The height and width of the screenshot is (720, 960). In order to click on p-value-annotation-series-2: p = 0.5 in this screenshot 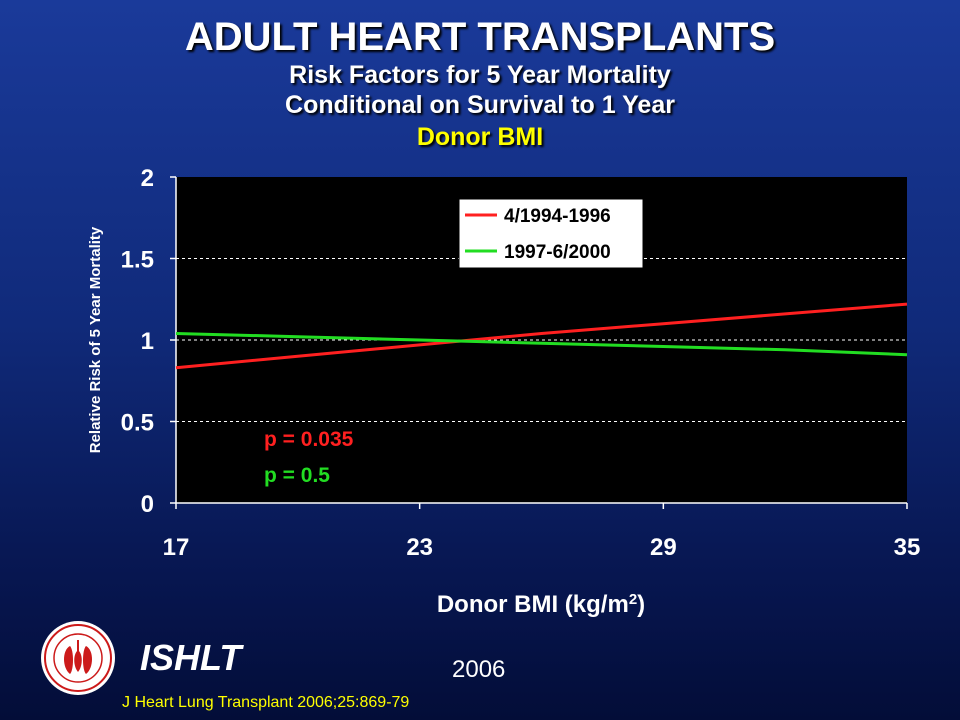, I will do `click(297, 475)`.